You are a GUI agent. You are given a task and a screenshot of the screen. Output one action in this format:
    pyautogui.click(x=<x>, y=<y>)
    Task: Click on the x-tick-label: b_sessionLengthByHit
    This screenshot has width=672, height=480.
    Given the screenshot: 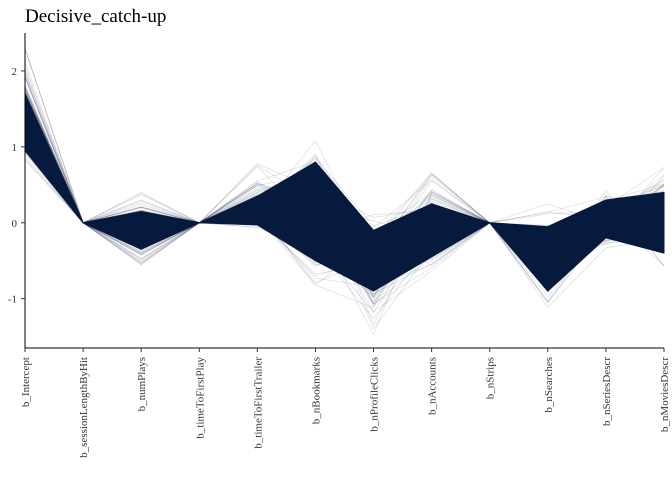 What is the action you would take?
    pyautogui.click(x=84, y=407)
    